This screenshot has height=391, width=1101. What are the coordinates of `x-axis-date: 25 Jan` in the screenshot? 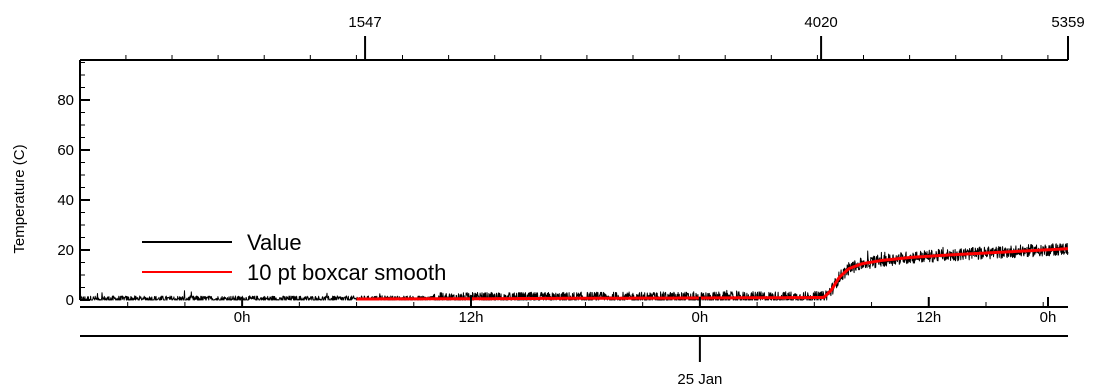 It's located at (574, 361).